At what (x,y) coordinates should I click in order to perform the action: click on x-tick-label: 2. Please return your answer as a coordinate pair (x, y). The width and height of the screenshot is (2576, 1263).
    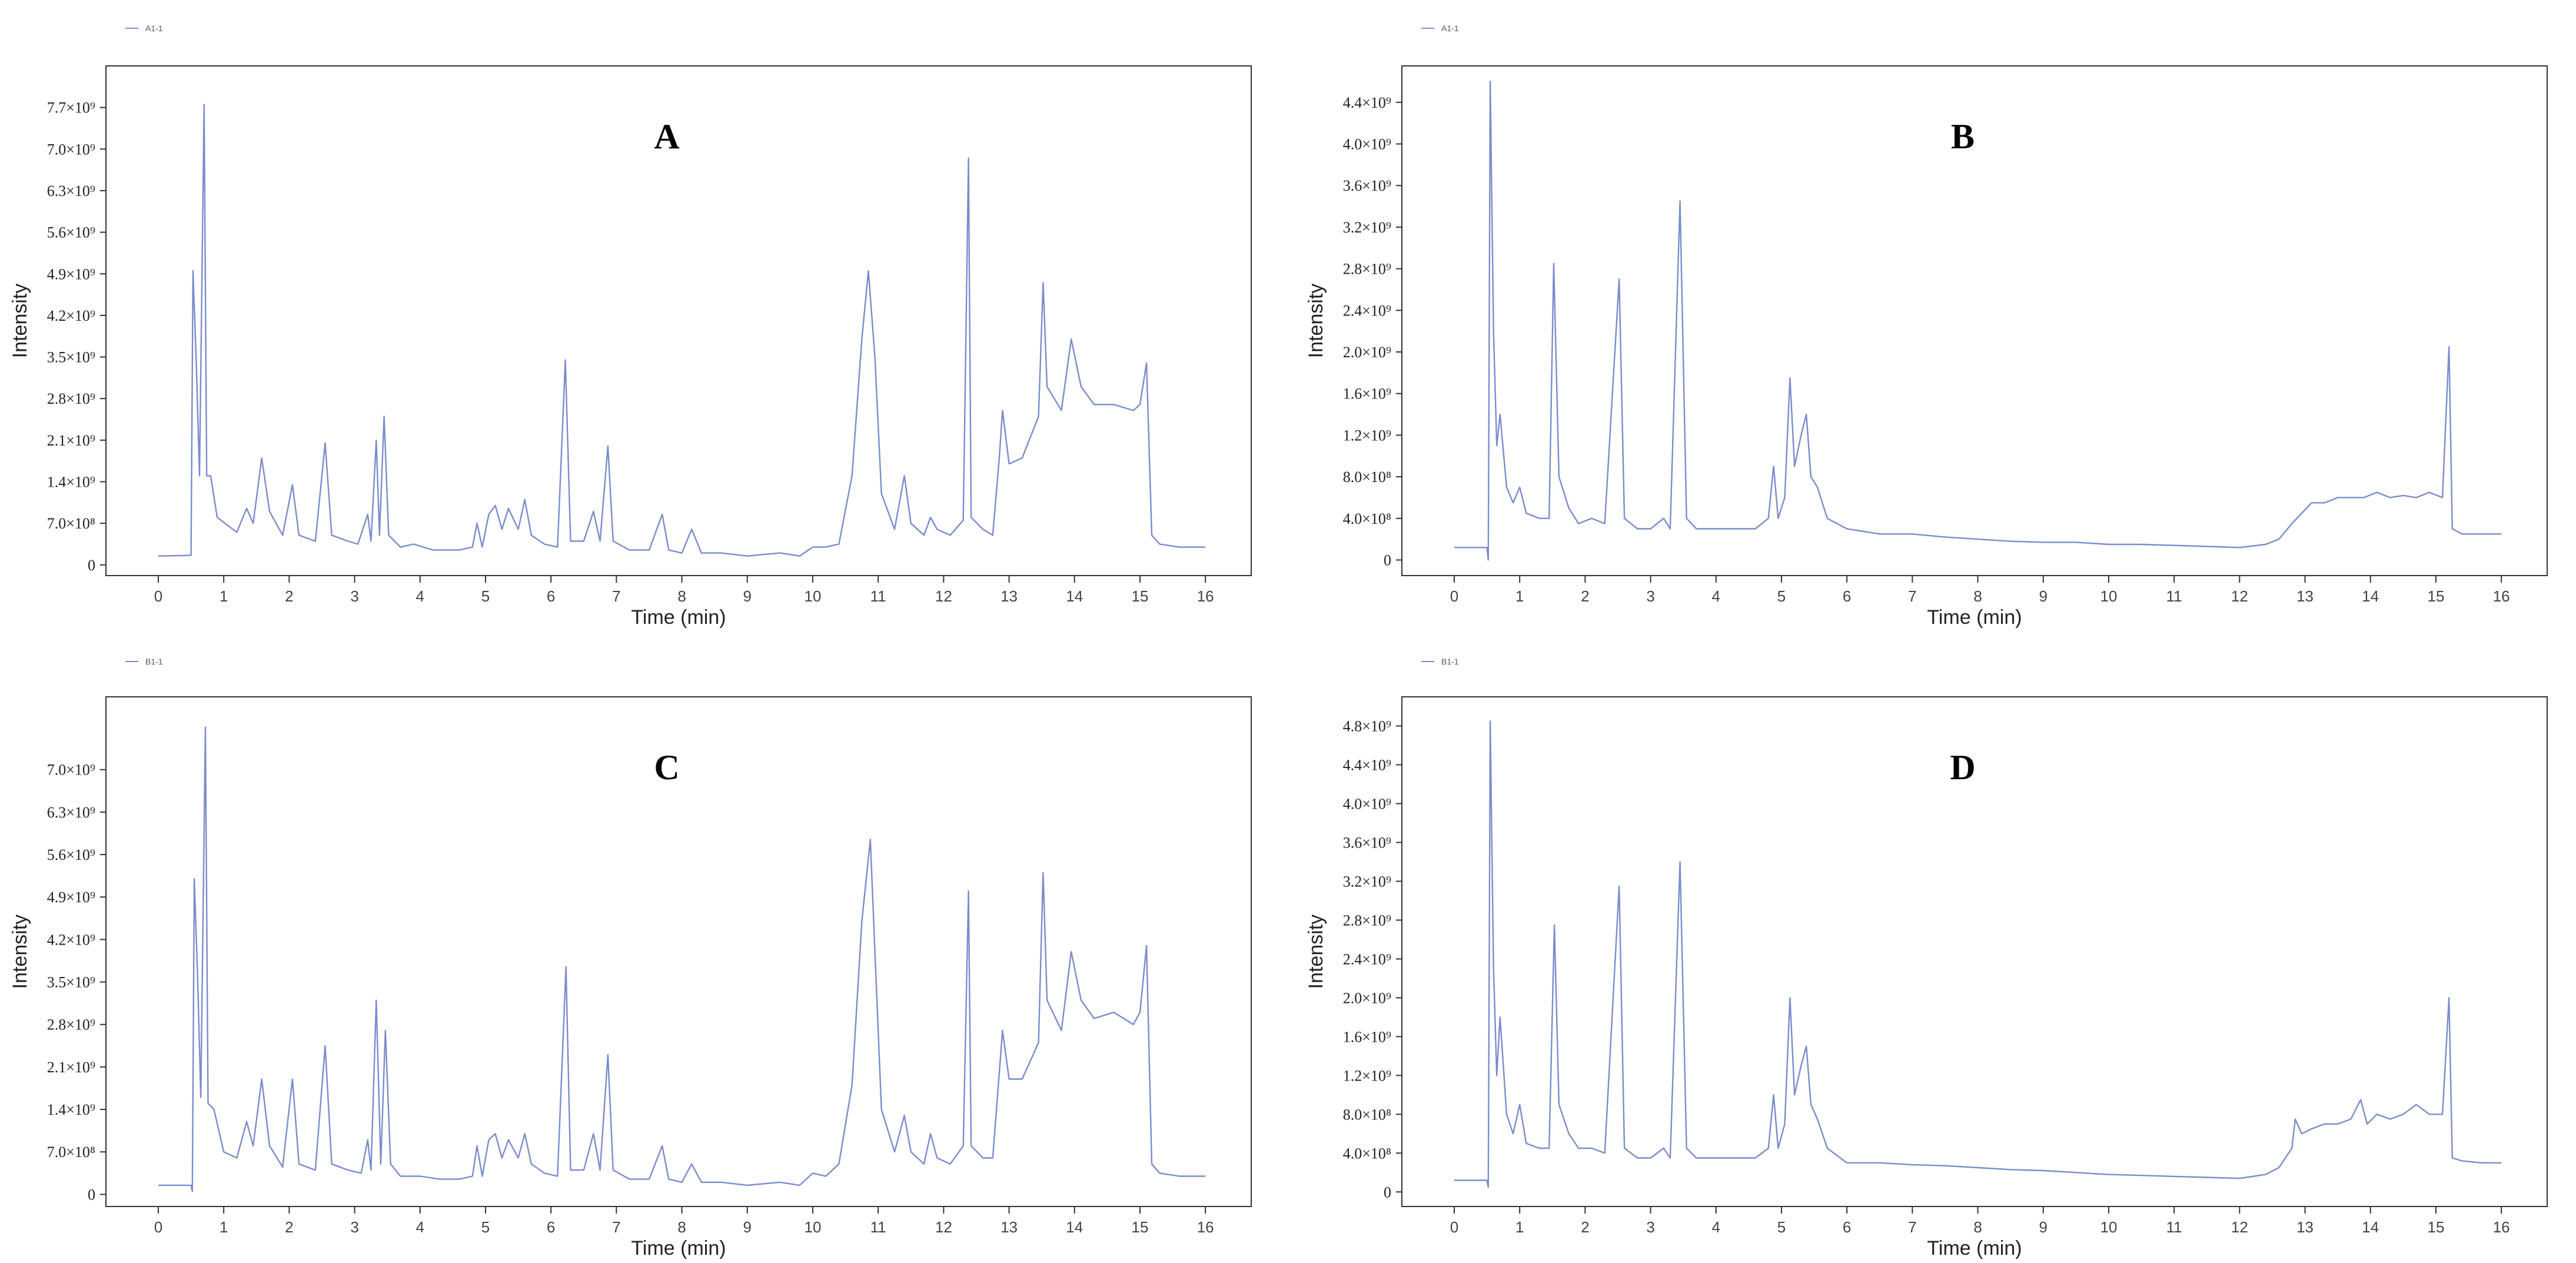
    Looking at the image, I should click on (1585, 1227).